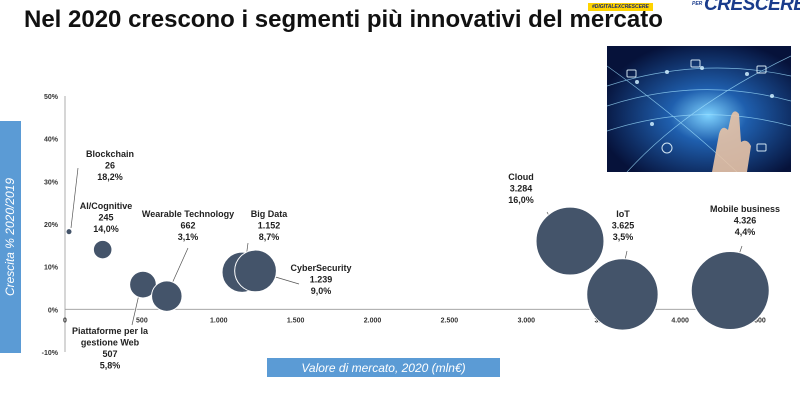 The image size is (800, 400). What do you see at coordinates (373, 320) in the screenshot?
I see `x-tick-label: 2.000` at bounding box center [373, 320].